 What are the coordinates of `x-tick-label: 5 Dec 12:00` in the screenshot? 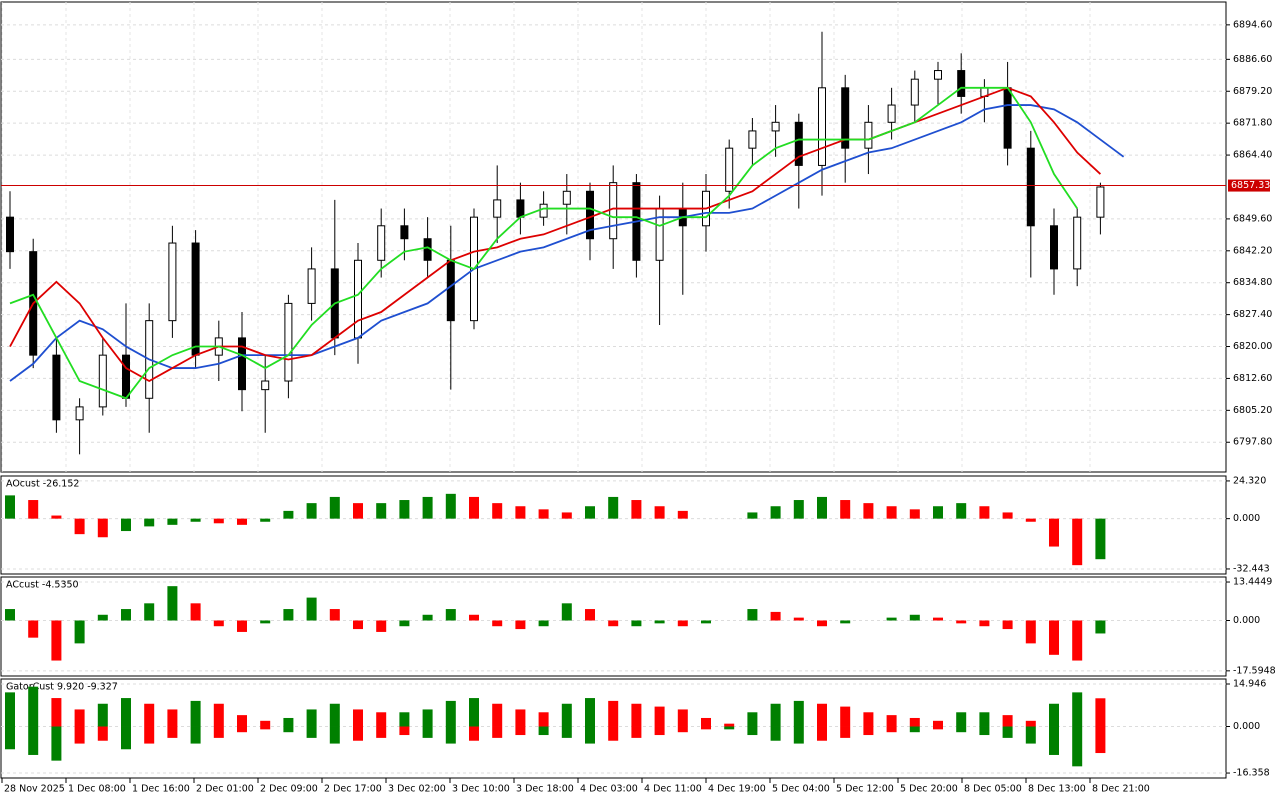 It's located at (865, 789).